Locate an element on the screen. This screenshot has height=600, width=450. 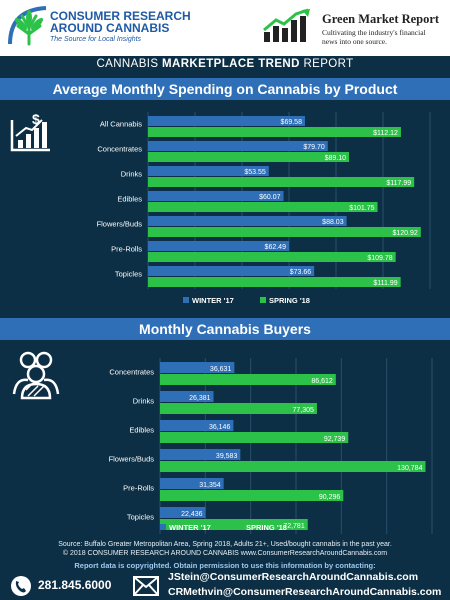
data-label: $109.78 is located at coordinates (379, 258).